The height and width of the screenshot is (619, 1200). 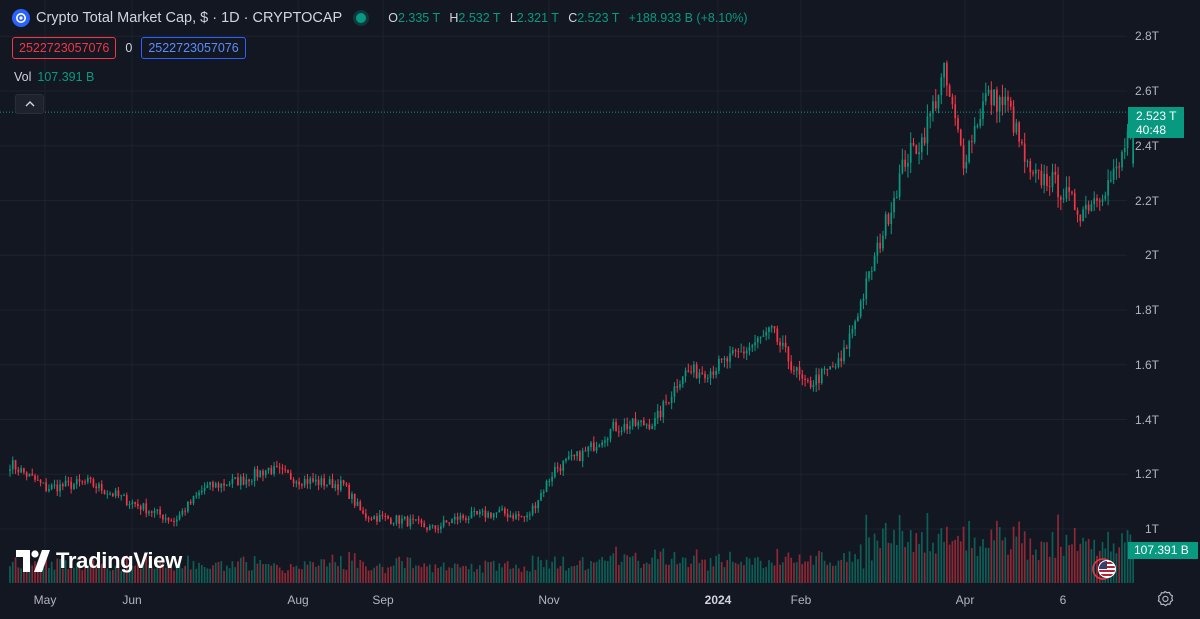 I want to click on red-value-box: 2522723057076, so click(x=64, y=48).